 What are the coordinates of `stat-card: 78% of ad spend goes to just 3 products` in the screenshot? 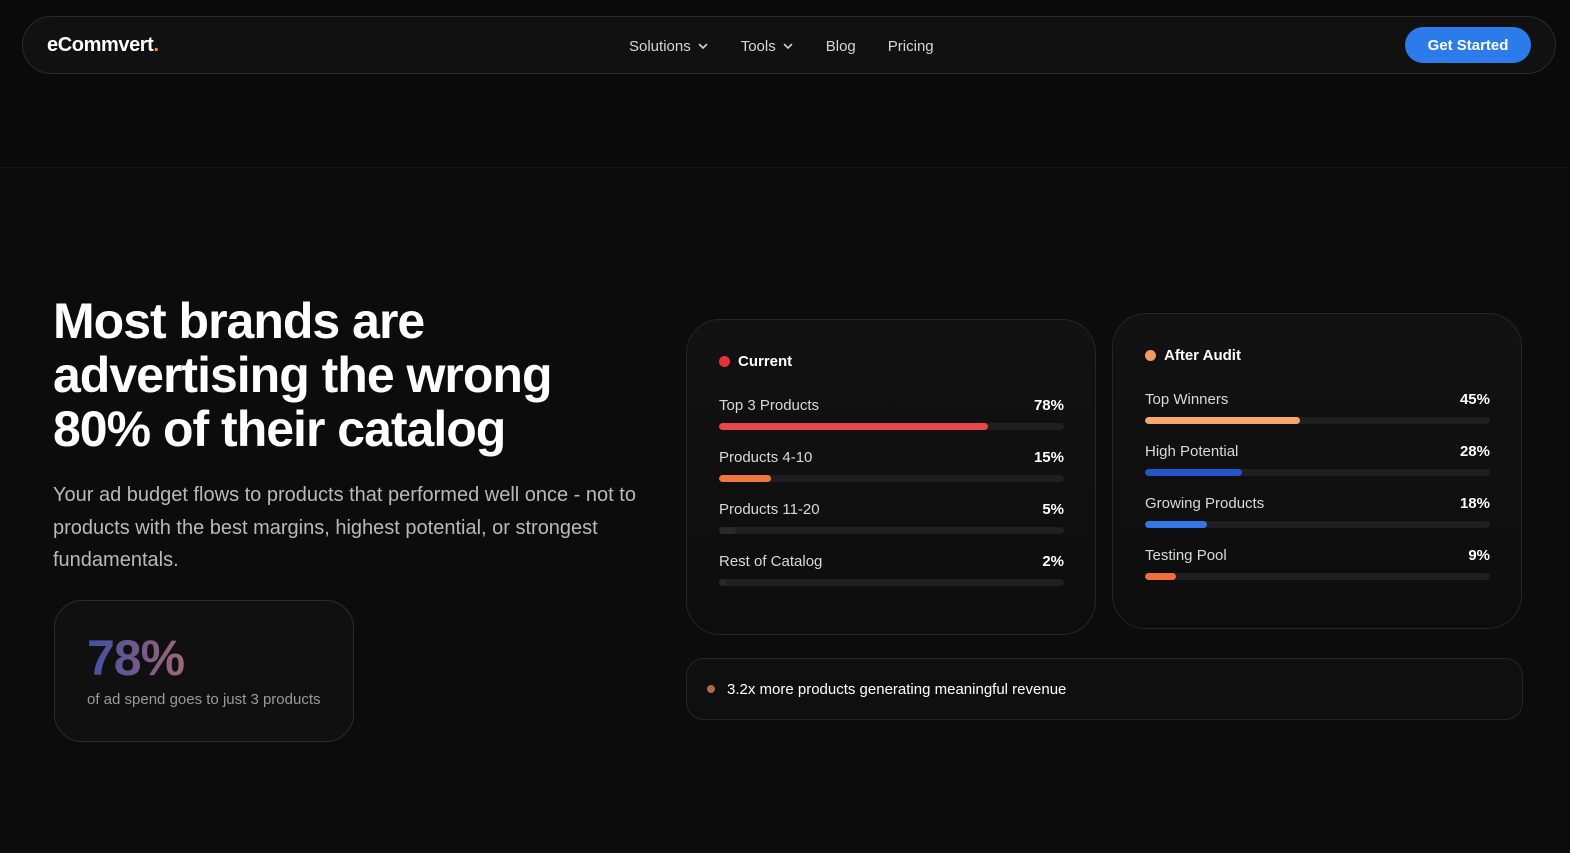 It's located at (204, 671).